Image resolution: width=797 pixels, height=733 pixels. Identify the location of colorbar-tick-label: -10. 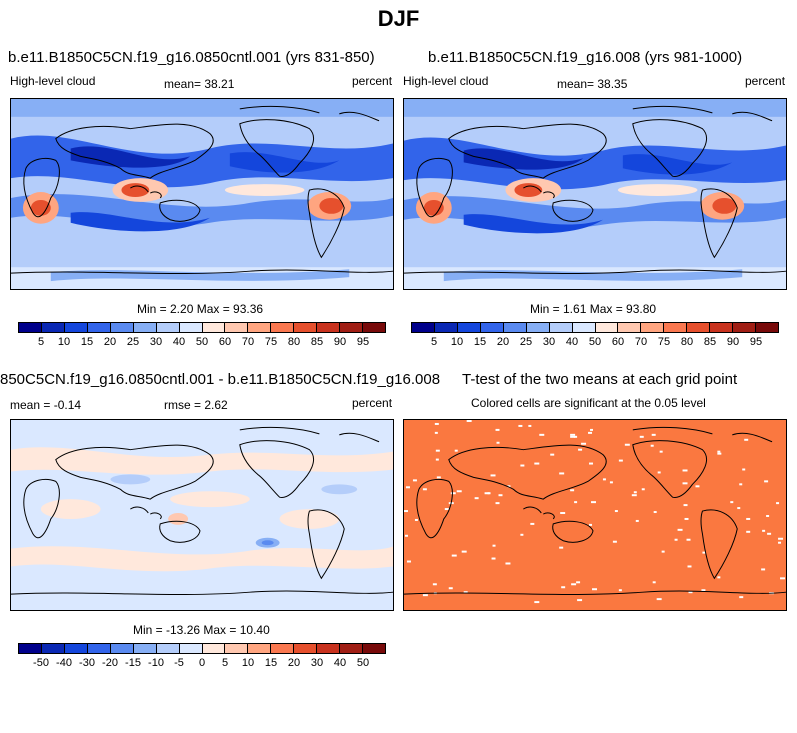
(156, 663).